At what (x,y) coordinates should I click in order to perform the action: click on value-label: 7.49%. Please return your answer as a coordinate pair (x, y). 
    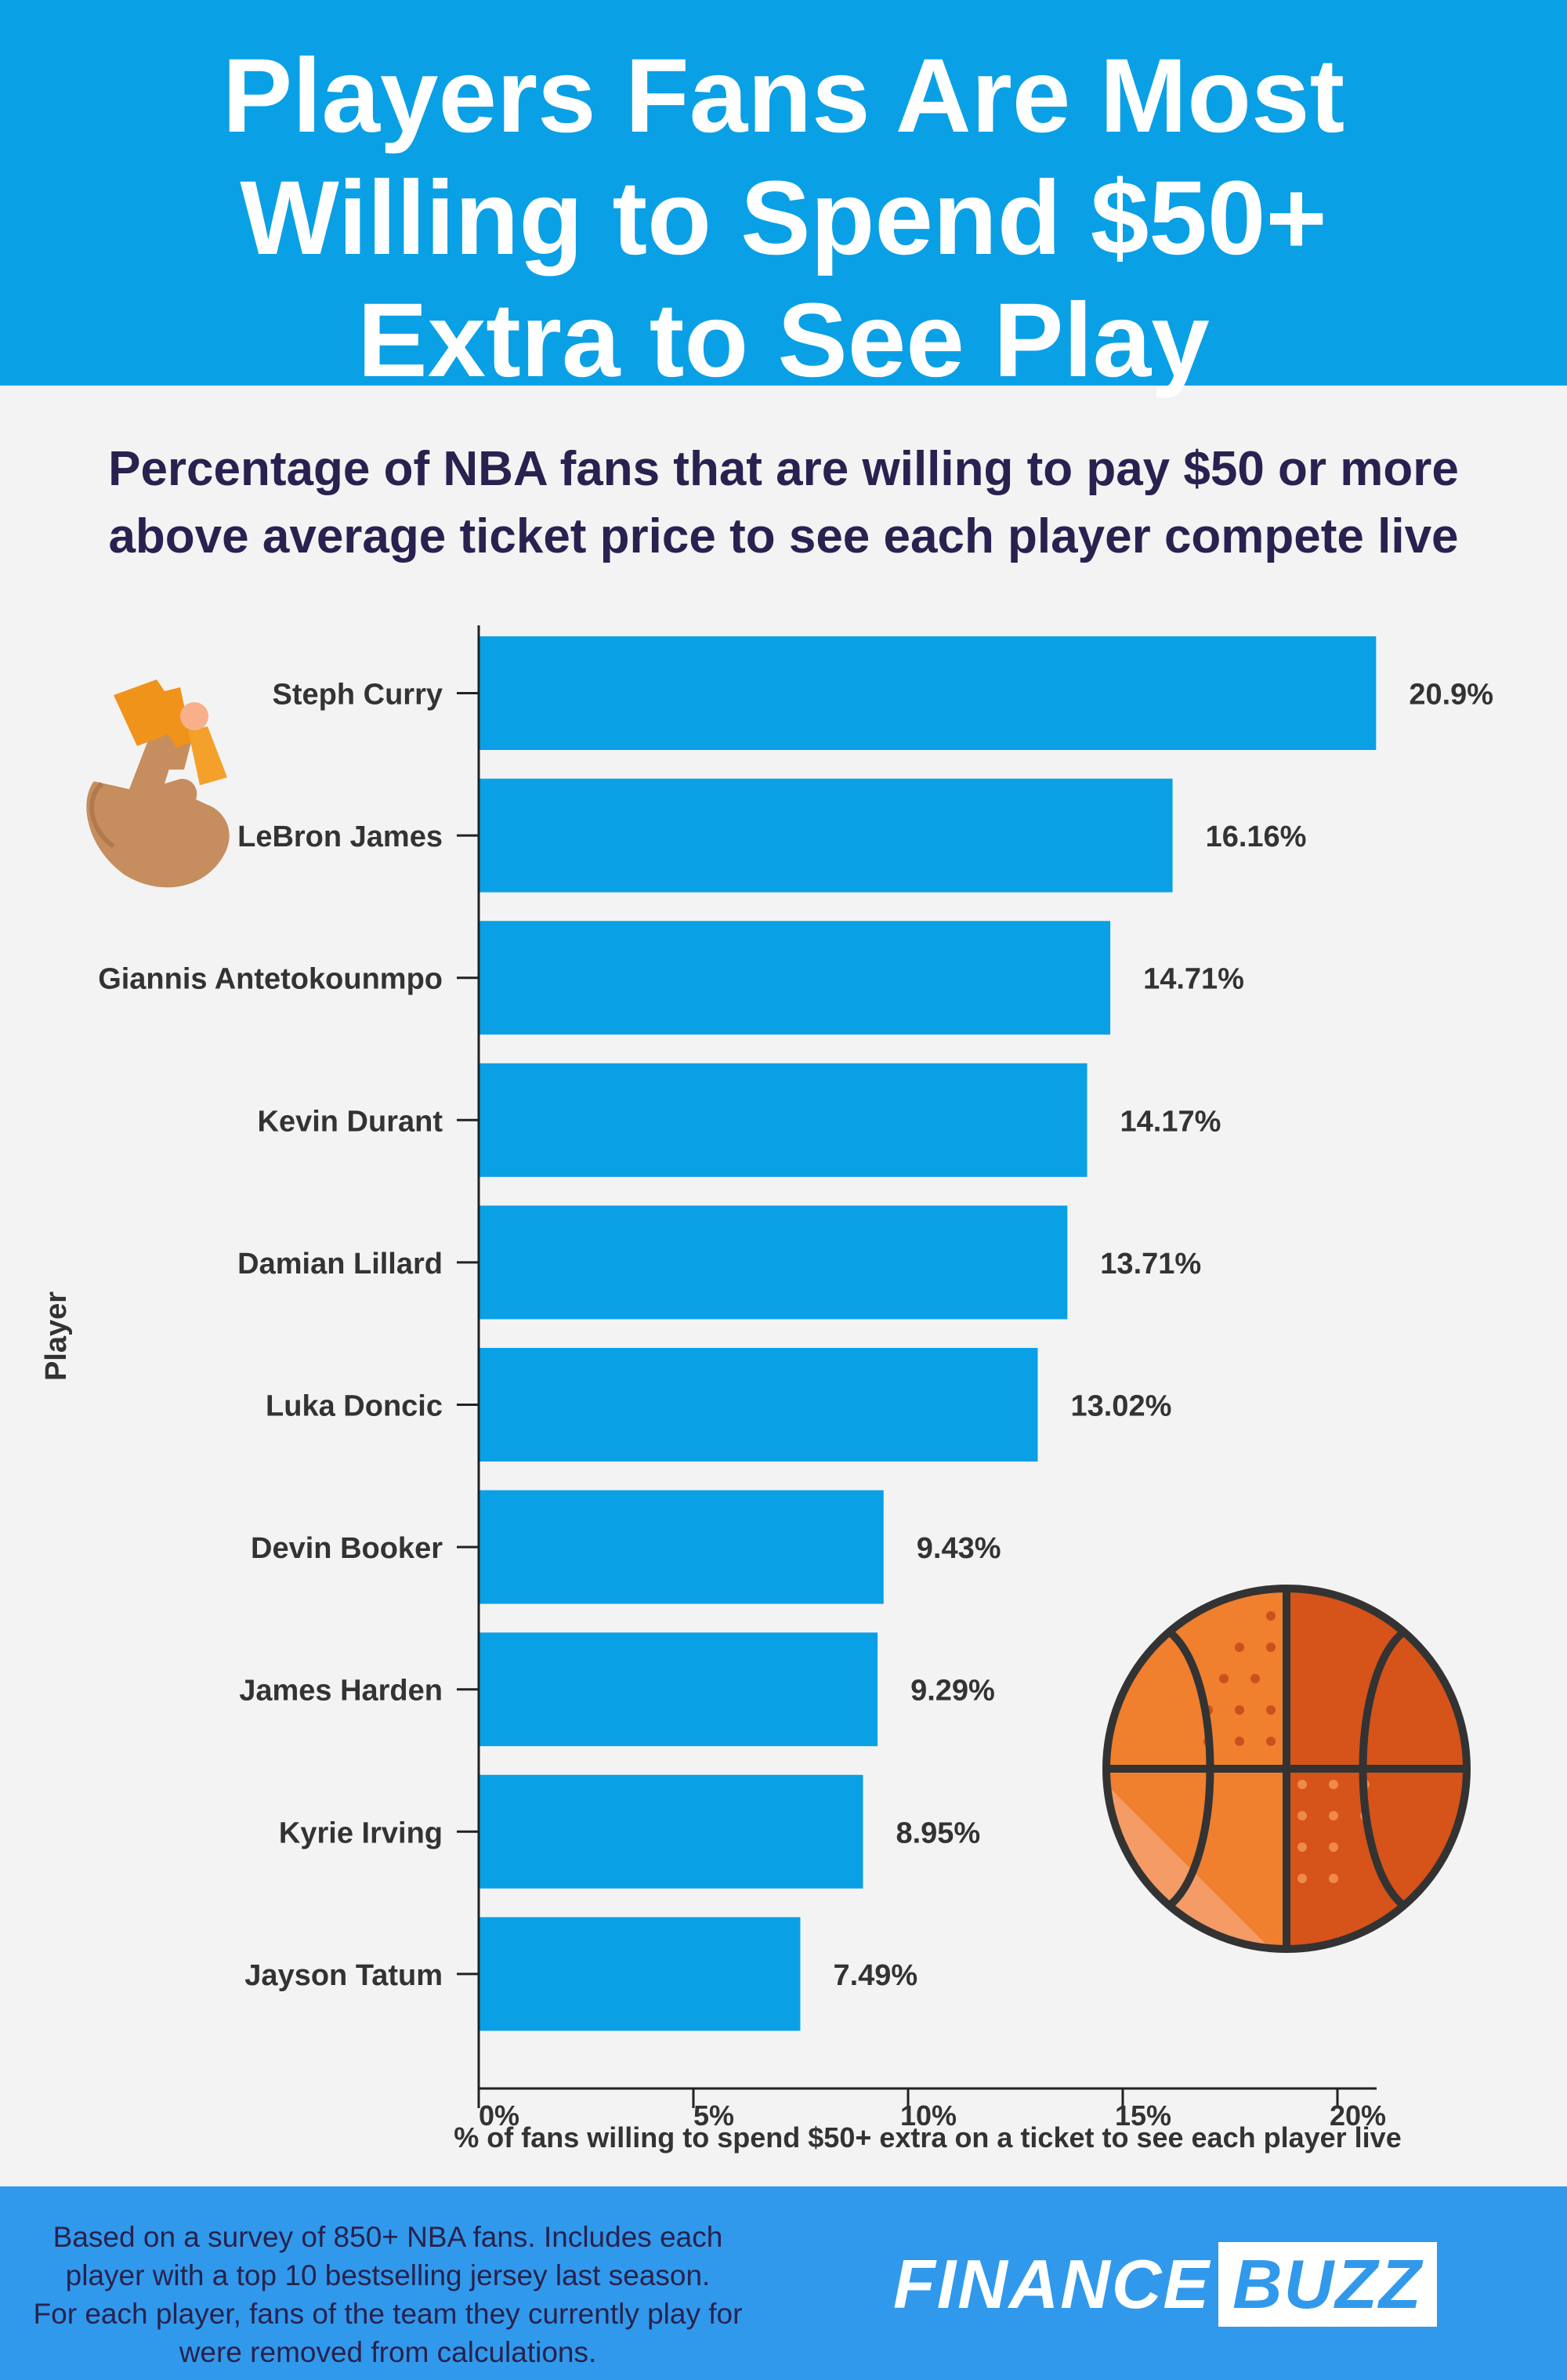
    Looking at the image, I should click on (875, 1975).